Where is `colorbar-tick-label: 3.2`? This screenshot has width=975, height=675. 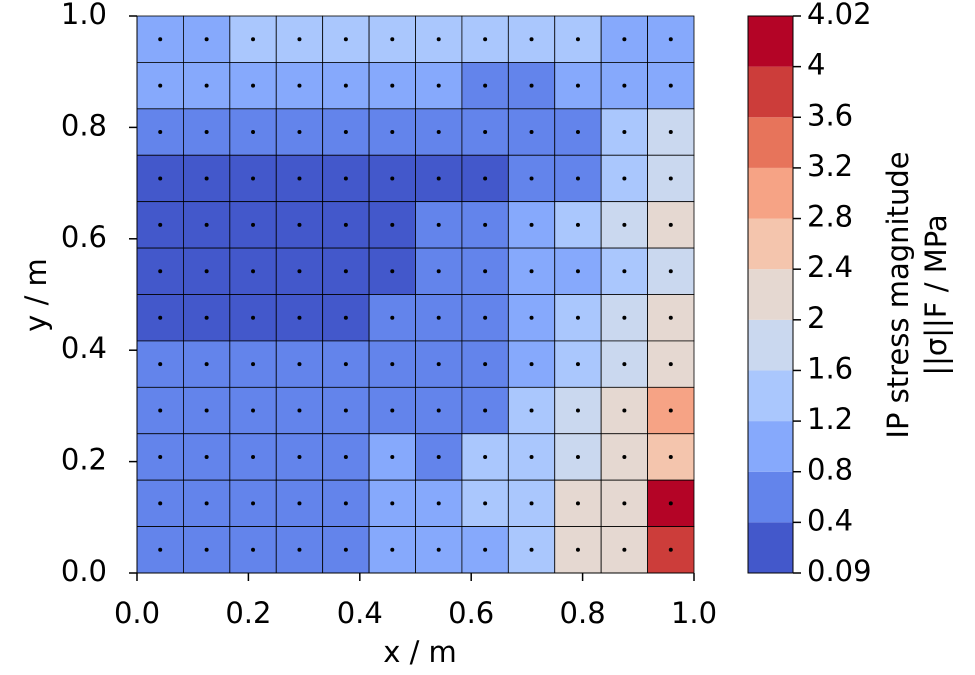 colorbar-tick-label: 3.2 is located at coordinates (830, 166).